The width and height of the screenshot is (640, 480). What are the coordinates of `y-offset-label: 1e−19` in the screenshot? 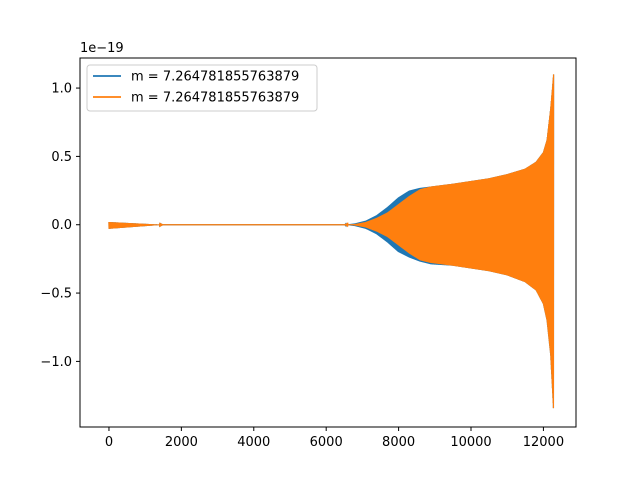 It's located at (102, 48).